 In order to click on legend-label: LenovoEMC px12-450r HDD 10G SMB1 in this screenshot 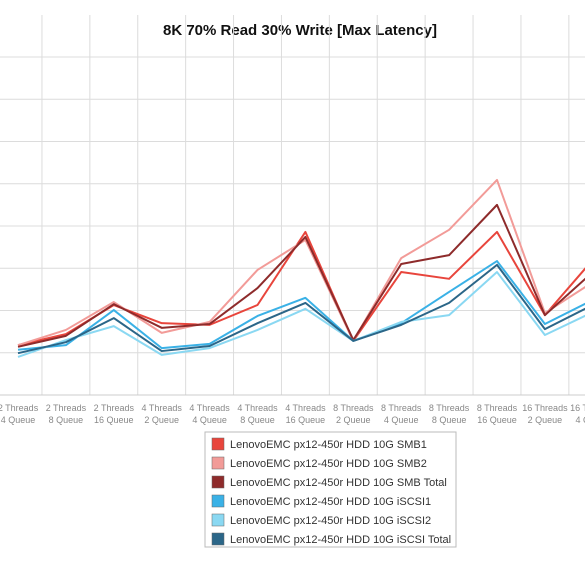, I will do `click(328, 445)`.